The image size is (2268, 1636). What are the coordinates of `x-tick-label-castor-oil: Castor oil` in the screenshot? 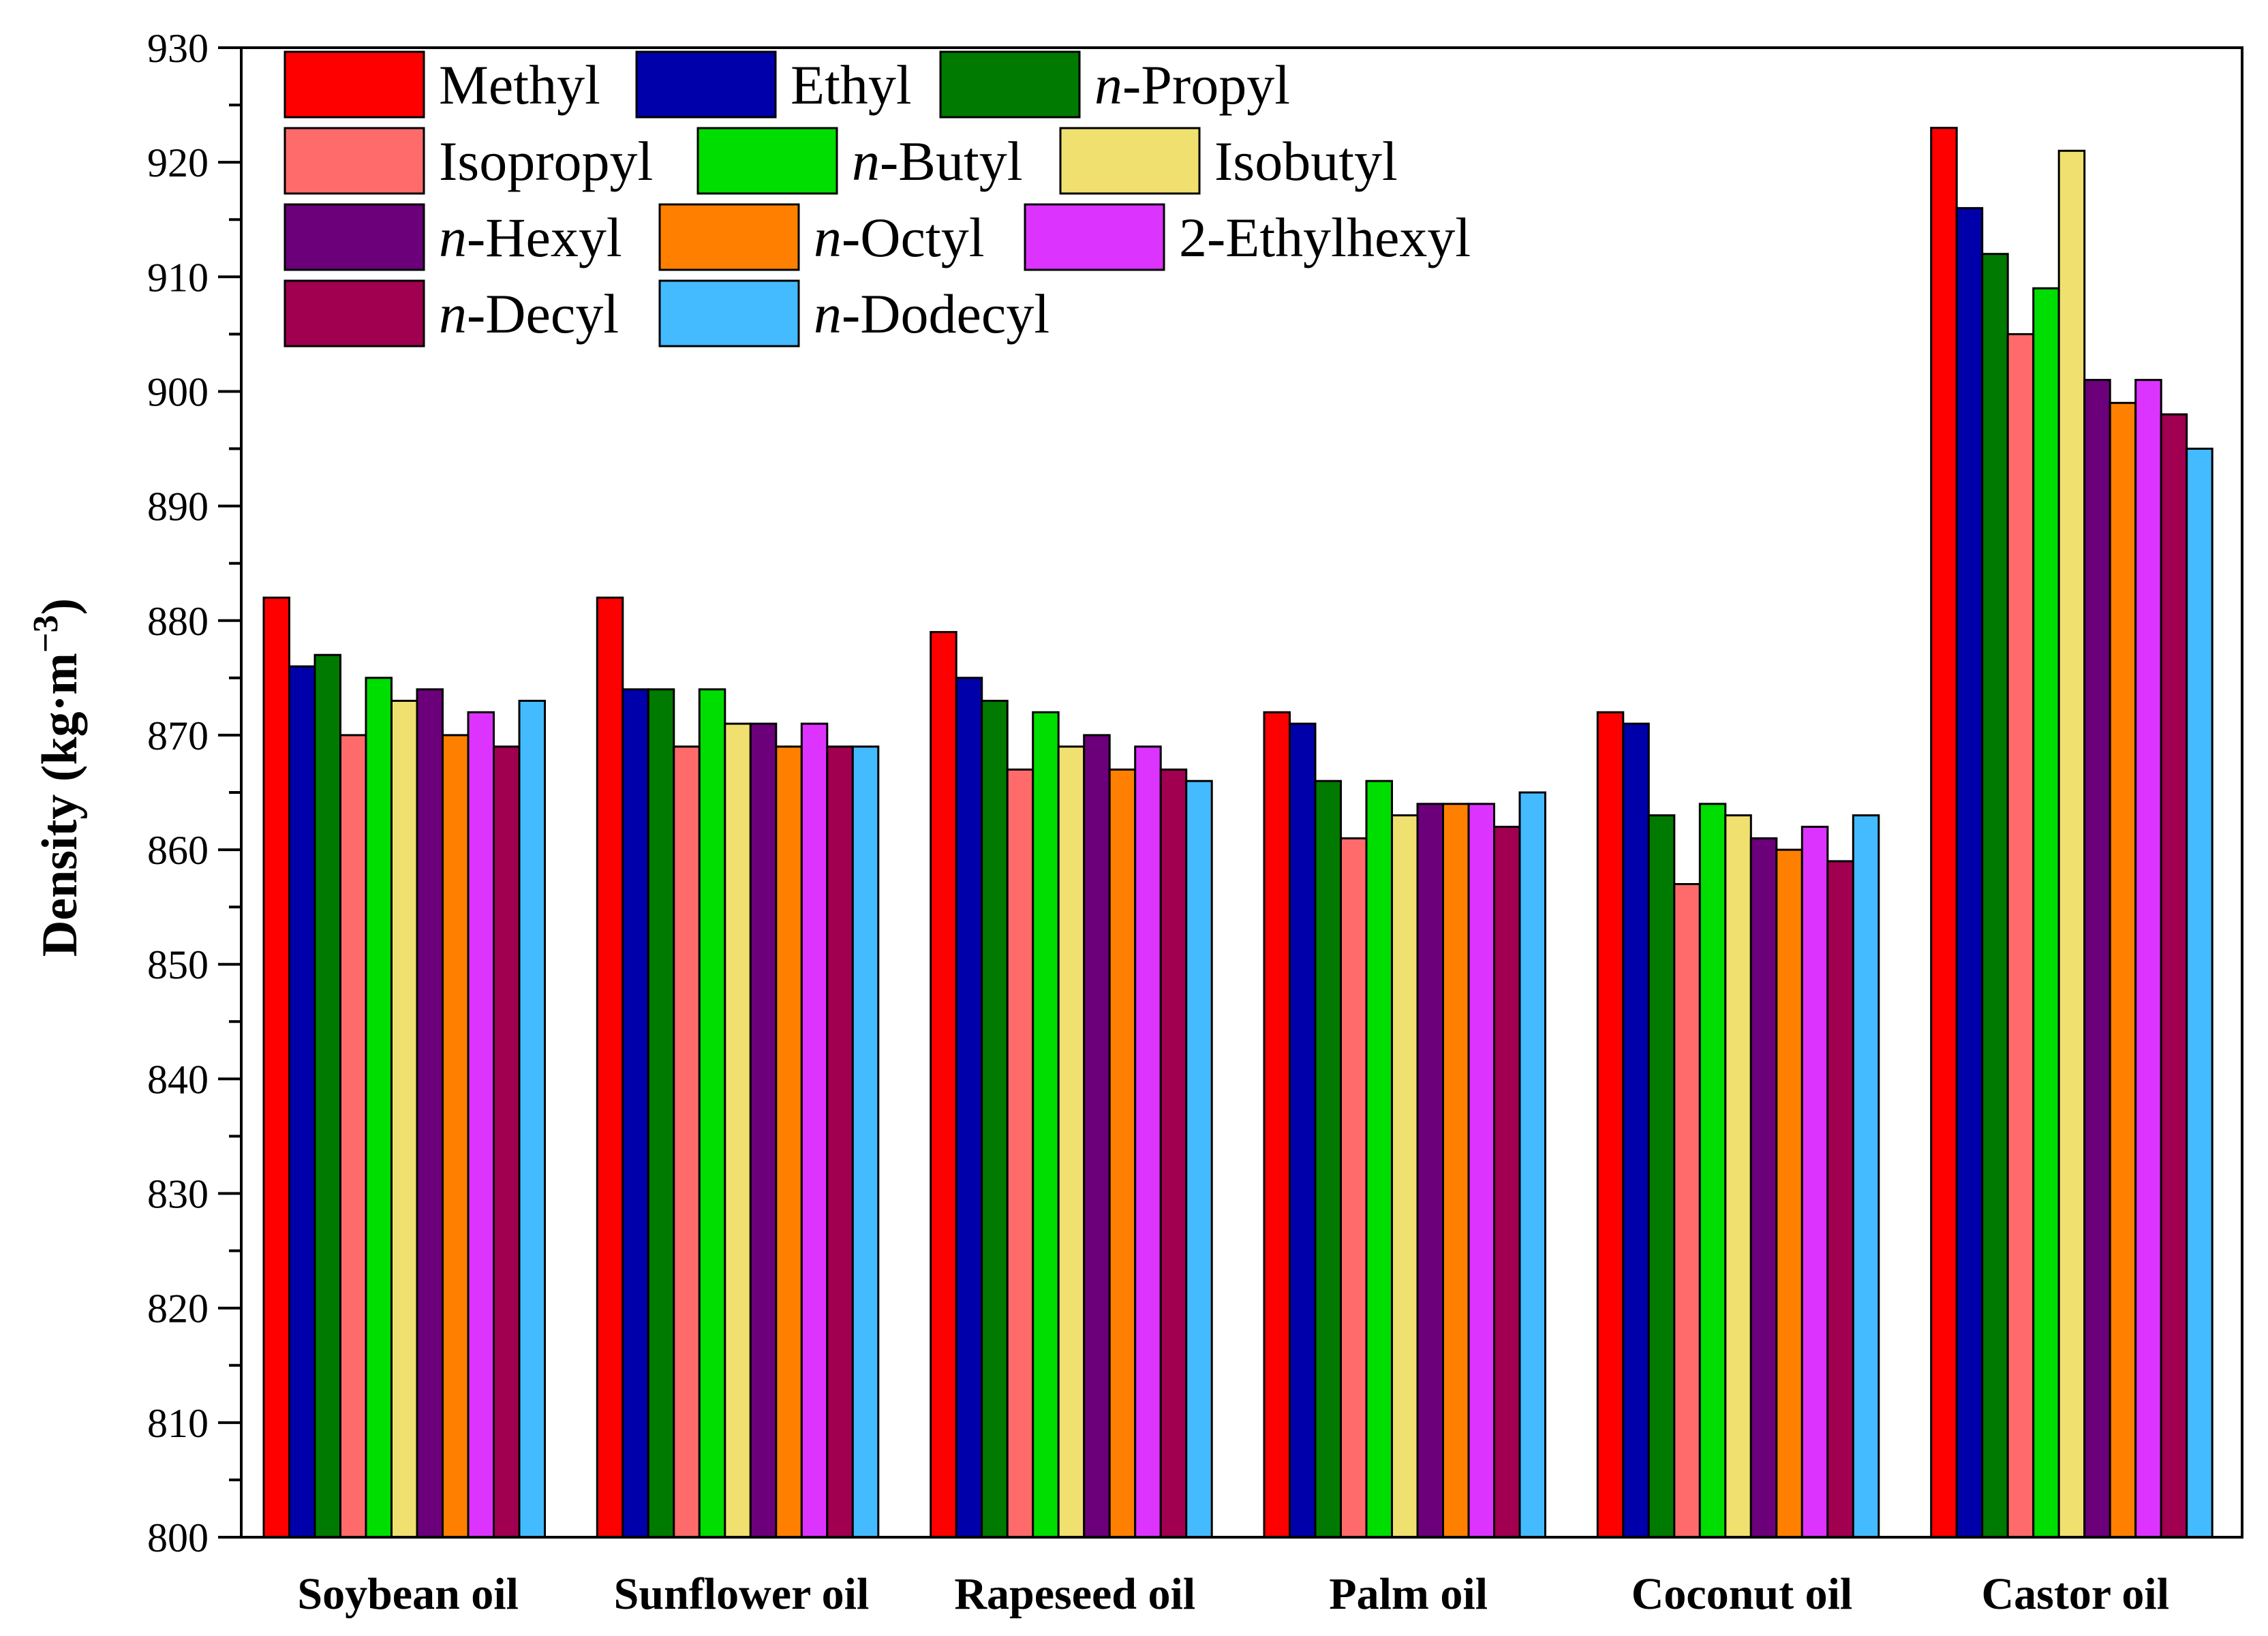 It's located at (2075, 1594).